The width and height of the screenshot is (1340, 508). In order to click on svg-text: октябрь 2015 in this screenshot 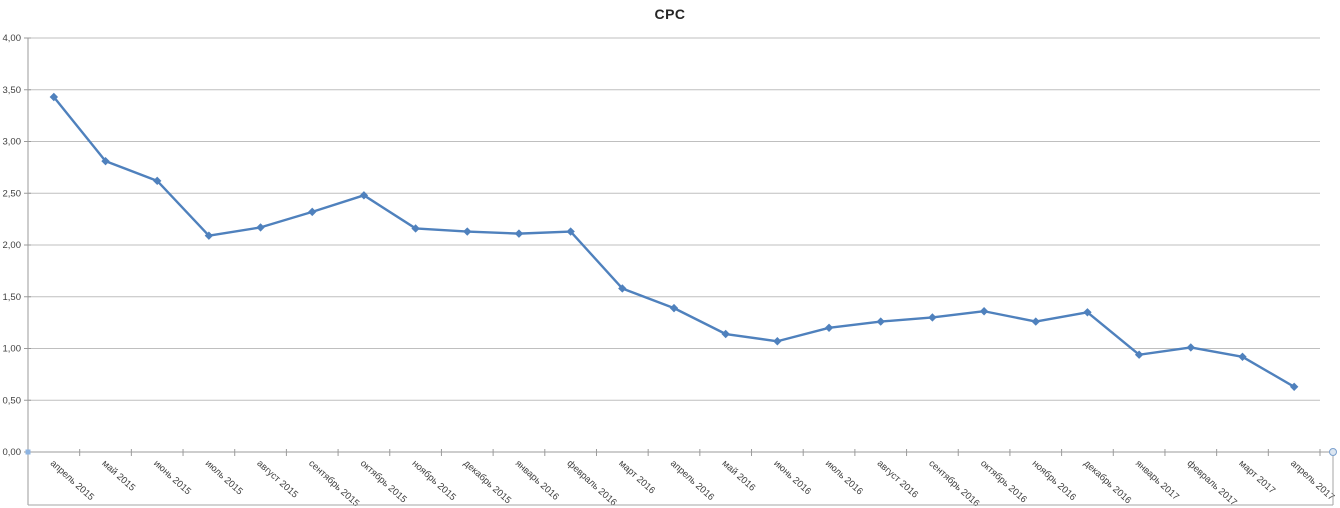, I will do `click(383, 481)`.